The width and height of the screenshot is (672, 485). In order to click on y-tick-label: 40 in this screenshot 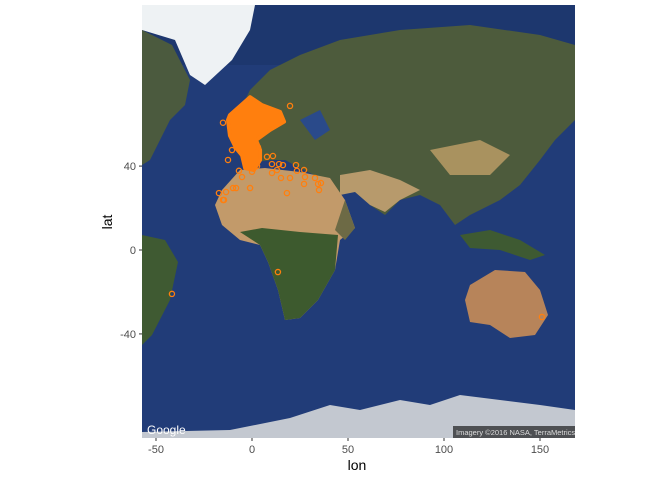, I will do `click(130, 167)`.